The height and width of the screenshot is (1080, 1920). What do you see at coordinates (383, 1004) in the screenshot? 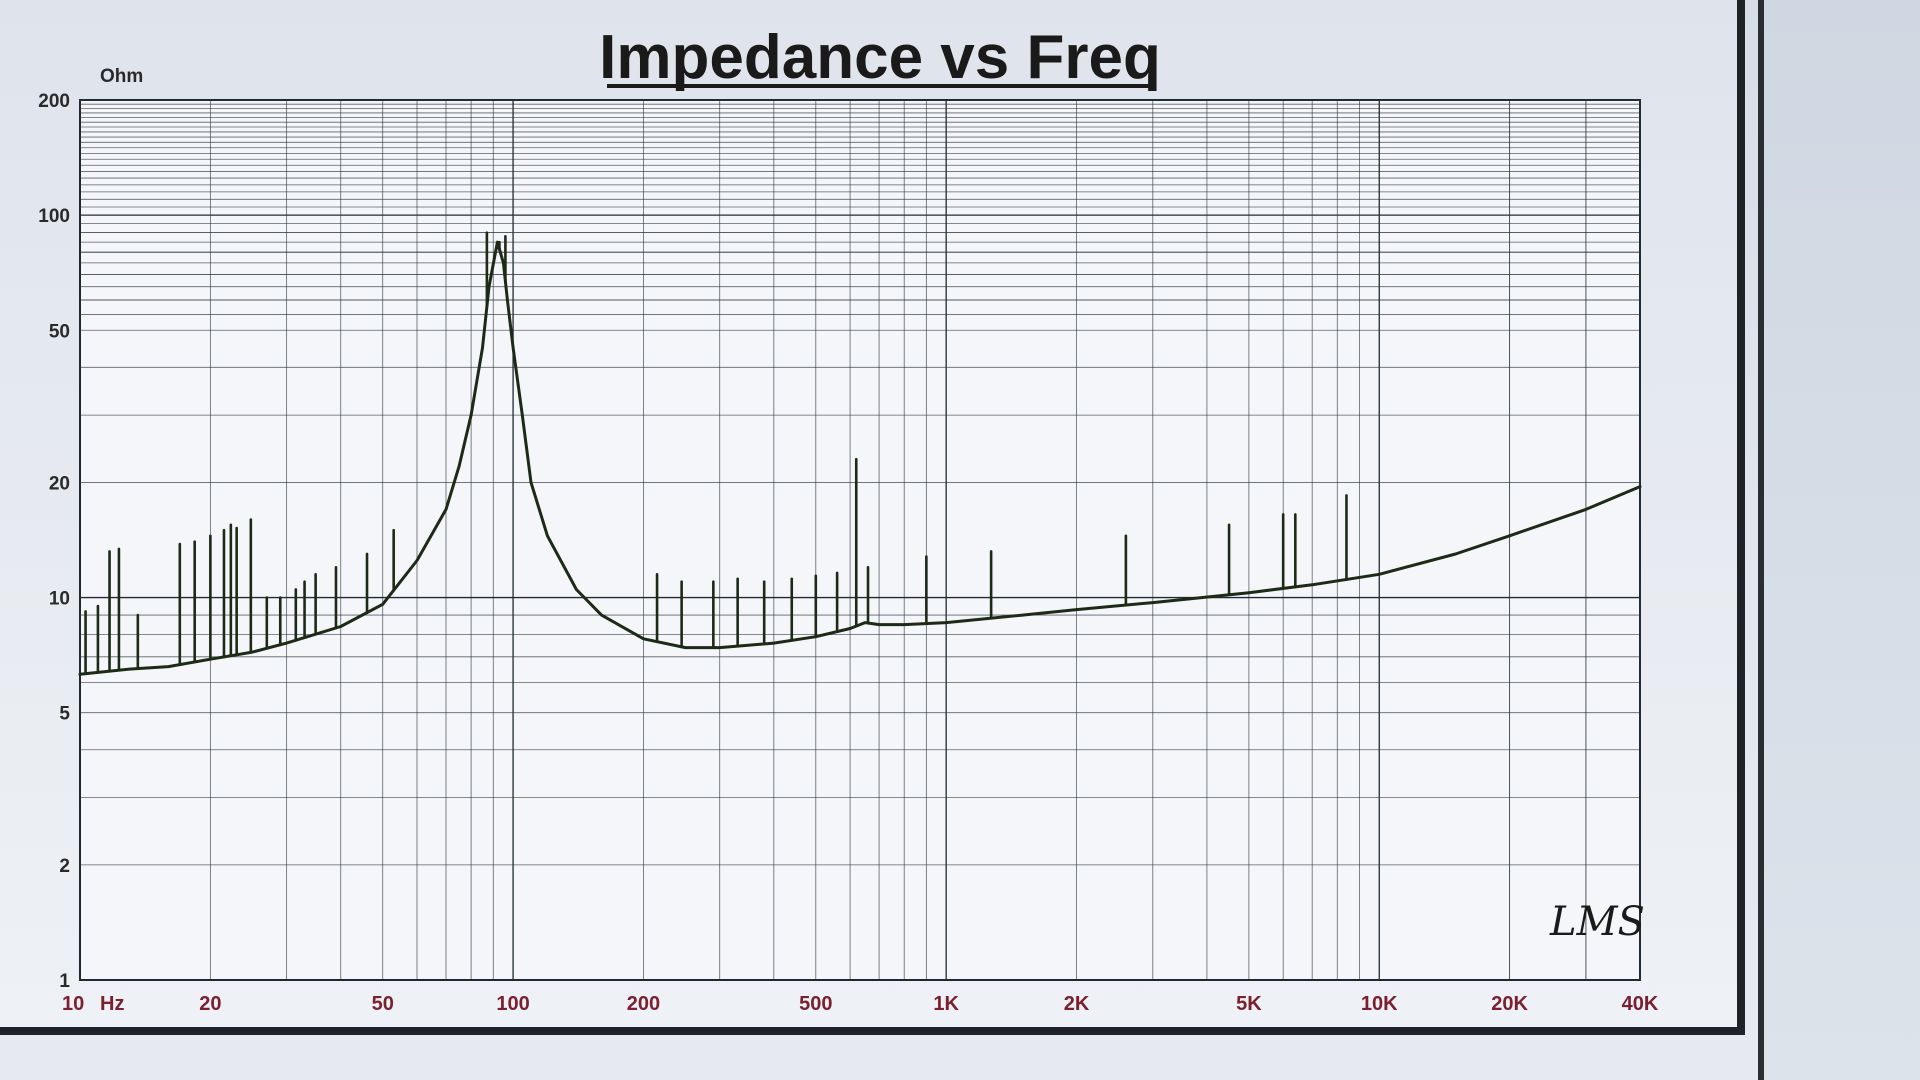
I see `x-tick-label: 50` at bounding box center [383, 1004].